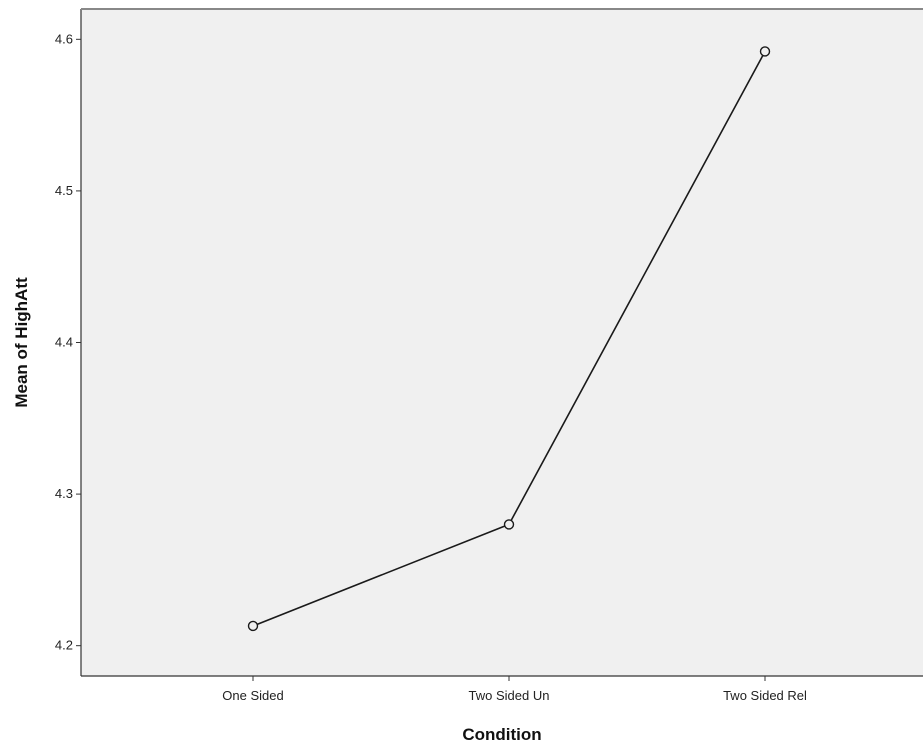 The width and height of the screenshot is (923, 748). Describe the element at coordinates (252, 695) in the screenshot. I see `x-tick-label: One Sided` at that location.